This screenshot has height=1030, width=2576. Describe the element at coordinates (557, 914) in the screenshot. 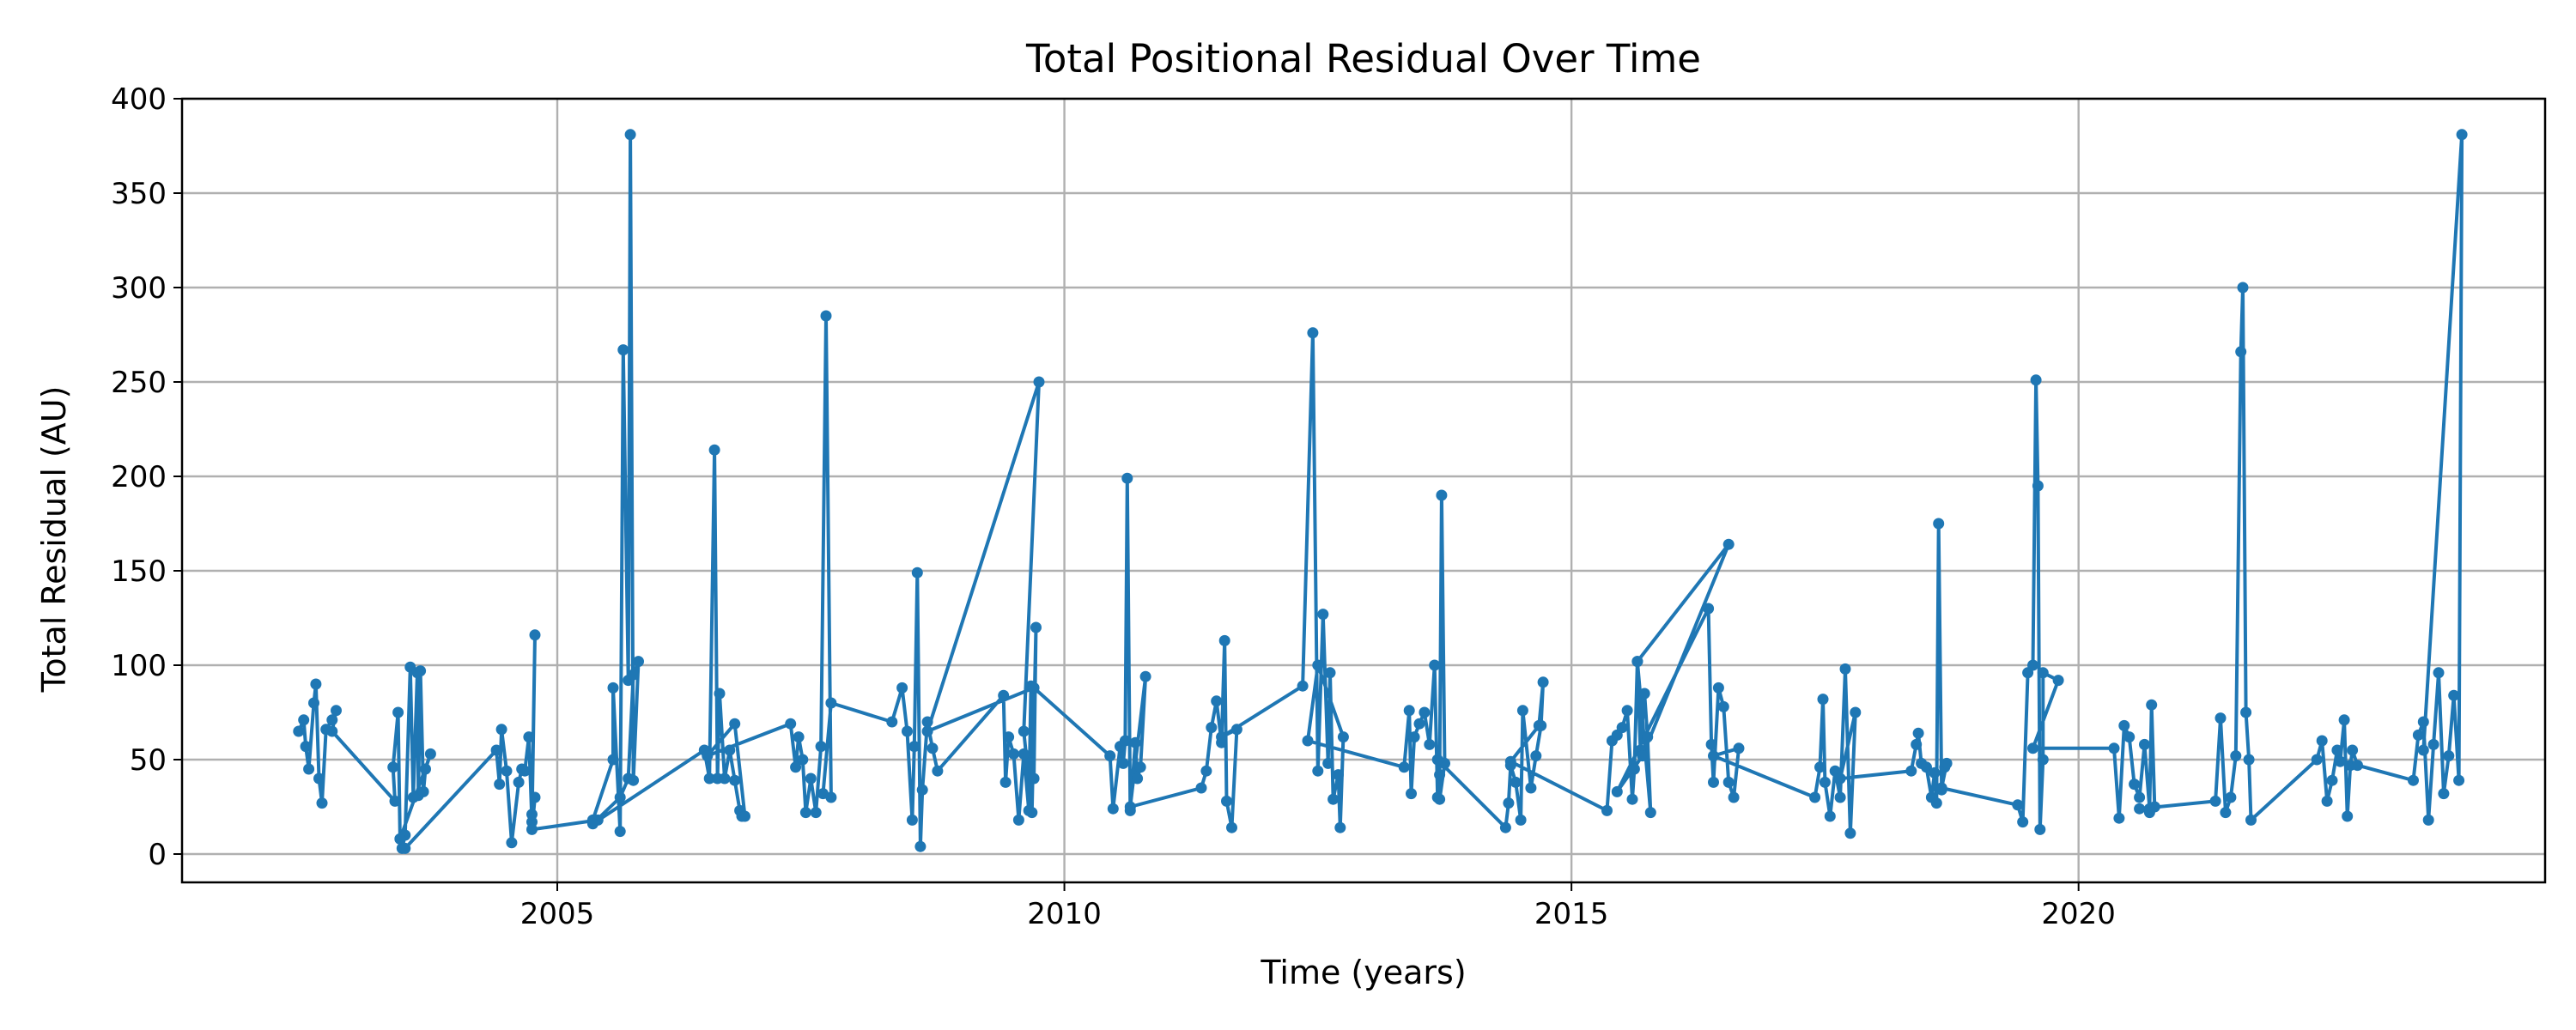

I see `x-tick-label: 2005` at that location.